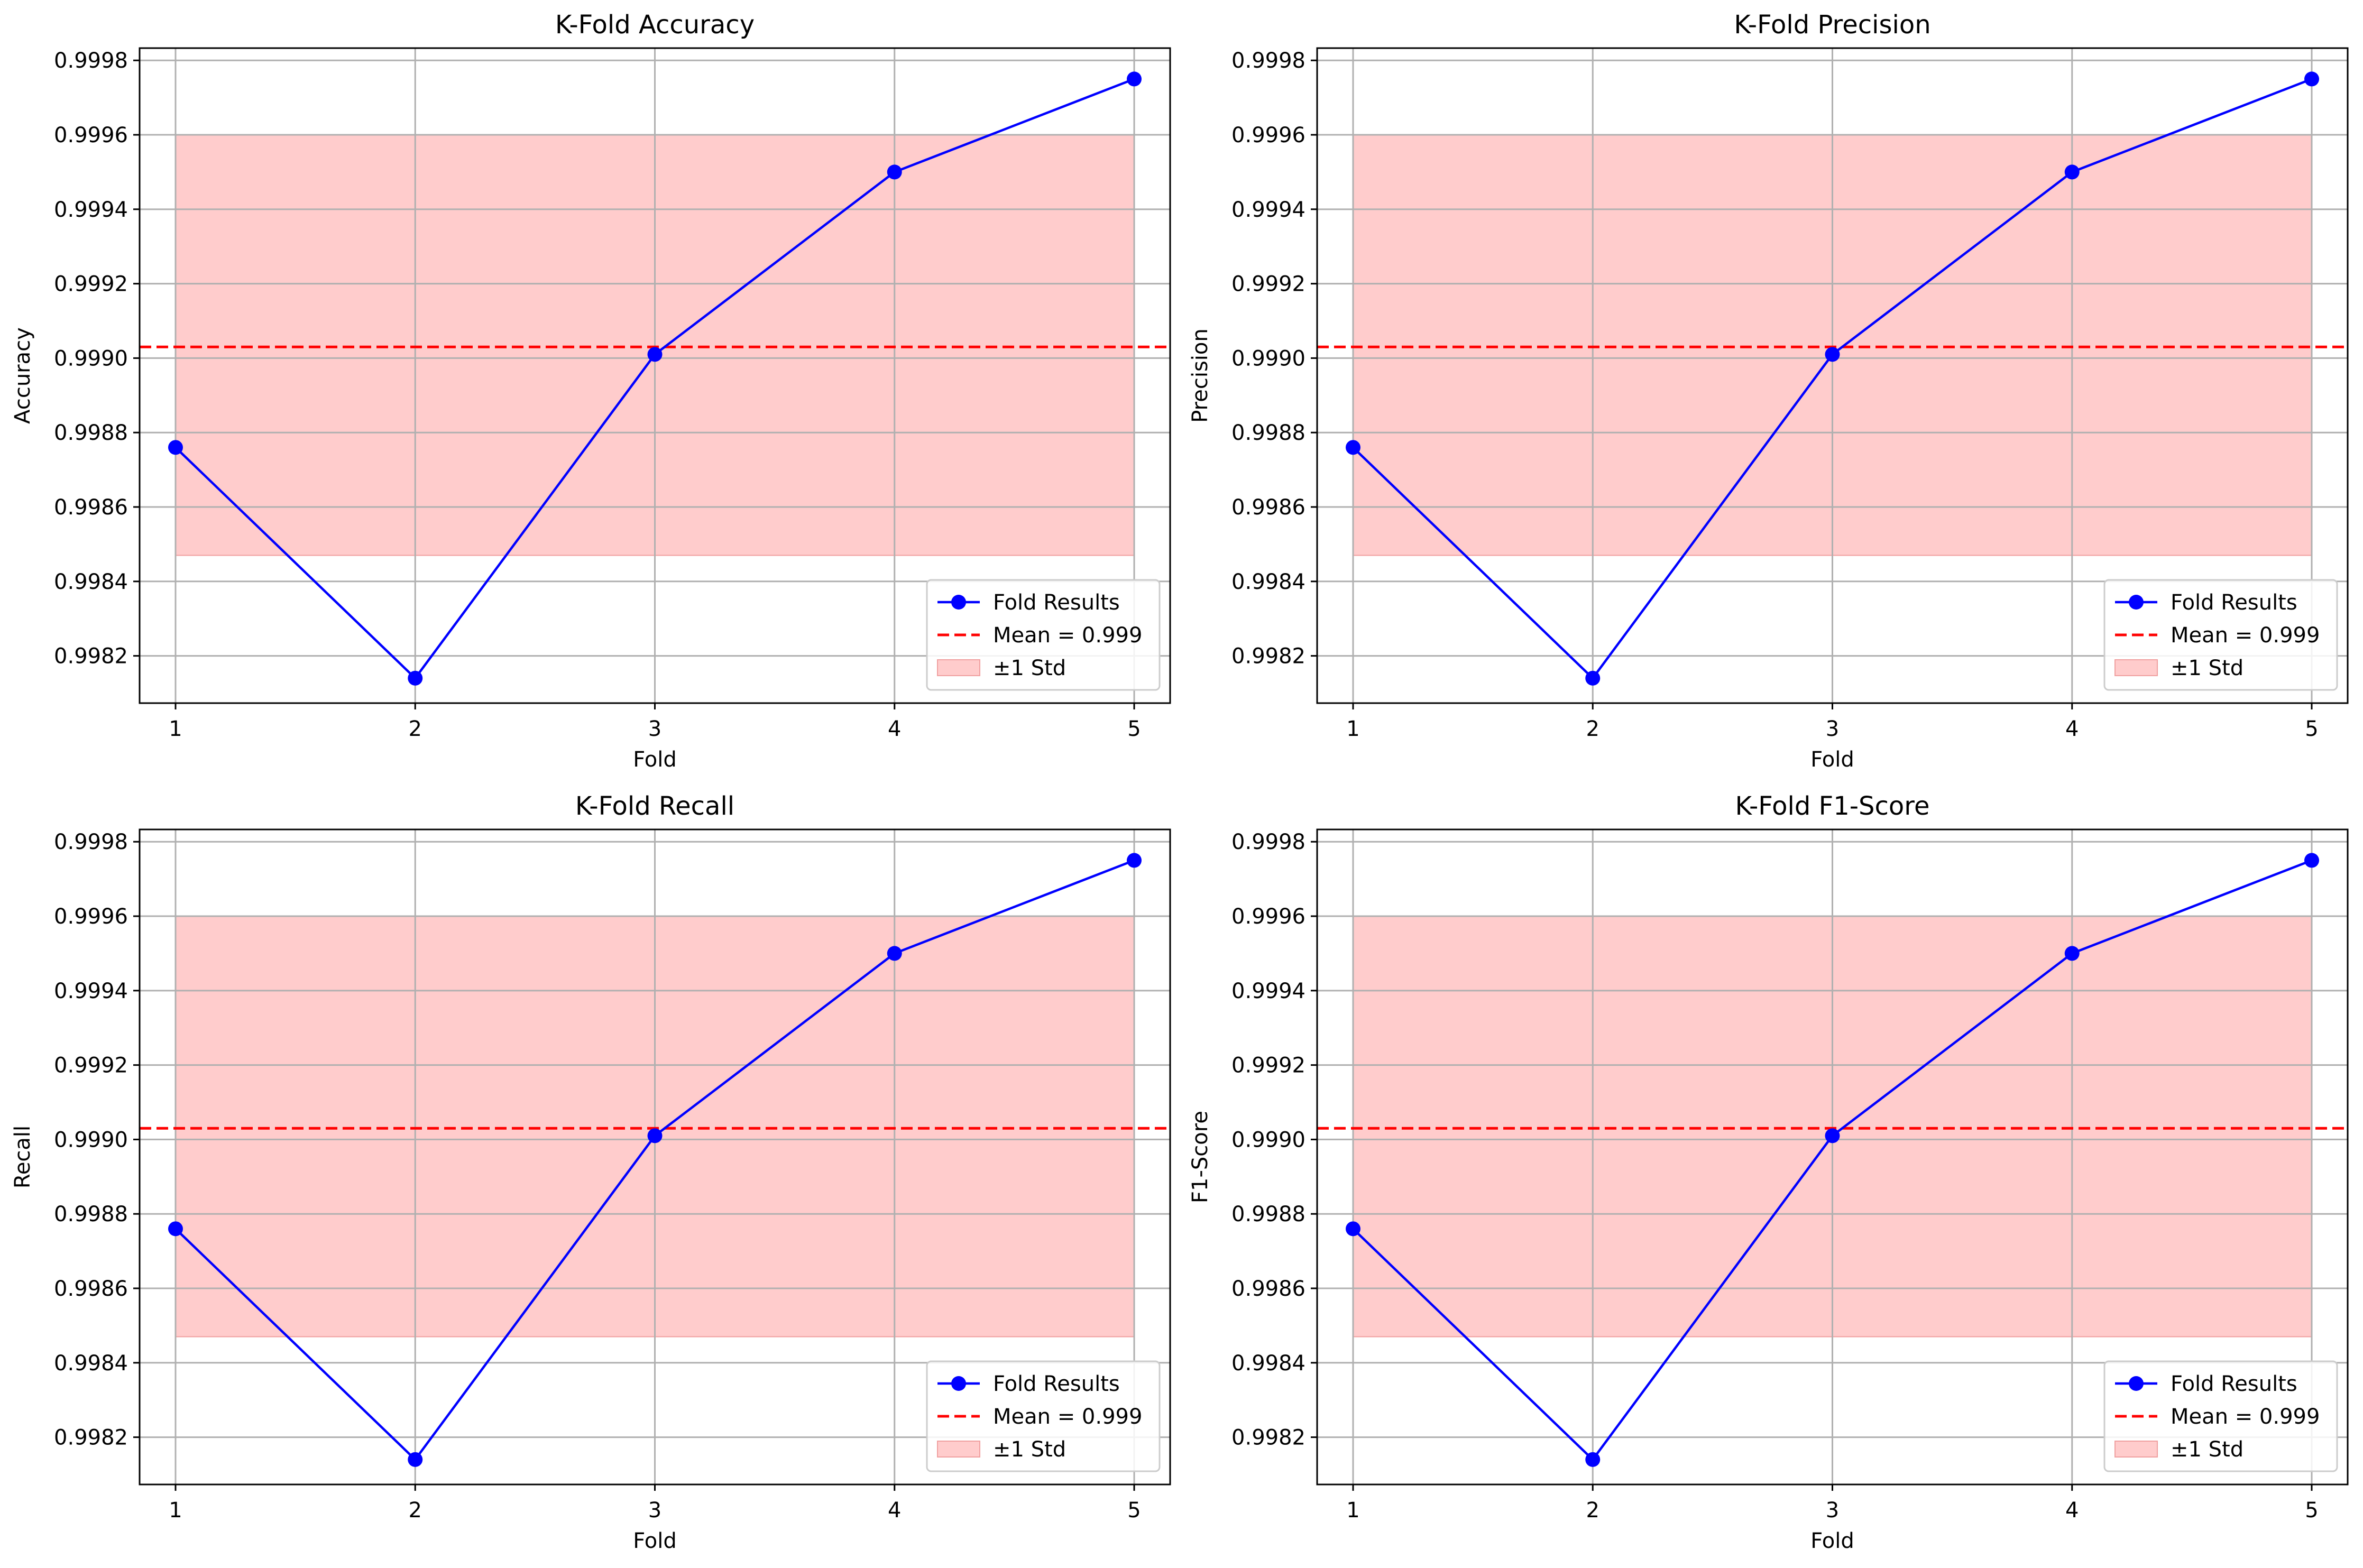 The image size is (2363, 1568). What do you see at coordinates (1200, 1157) in the screenshot?
I see `y-axis-label: F1-Score` at bounding box center [1200, 1157].